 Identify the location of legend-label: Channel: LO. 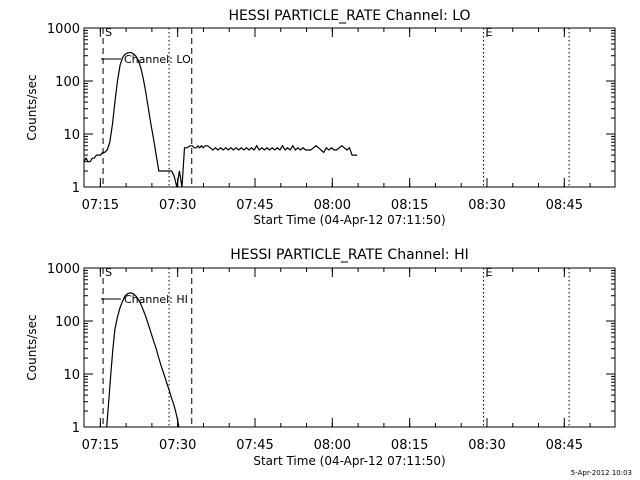
(157, 59).